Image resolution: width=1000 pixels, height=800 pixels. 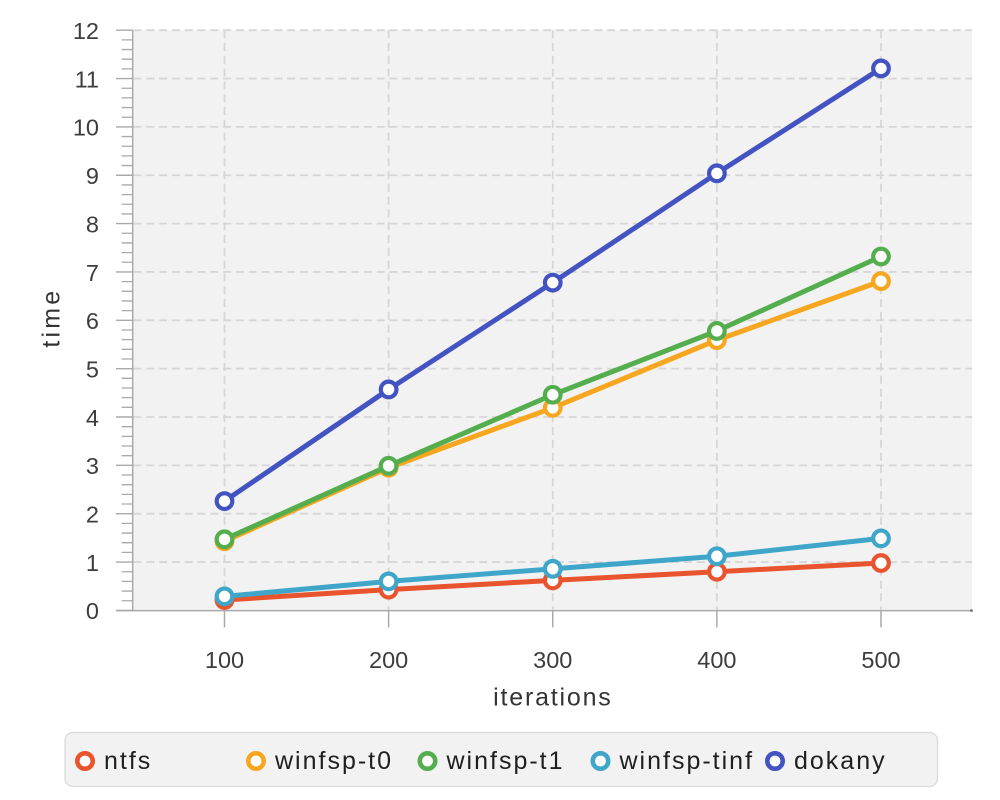 What do you see at coordinates (840, 761) in the screenshot?
I see `svg-text: dokany` at bounding box center [840, 761].